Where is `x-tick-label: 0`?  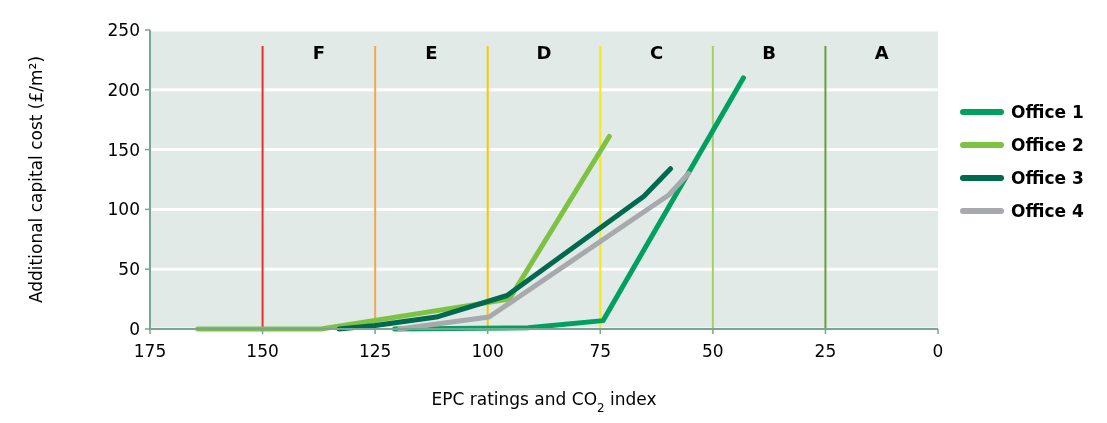 x-tick-label: 0 is located at coordinates (938, 351).